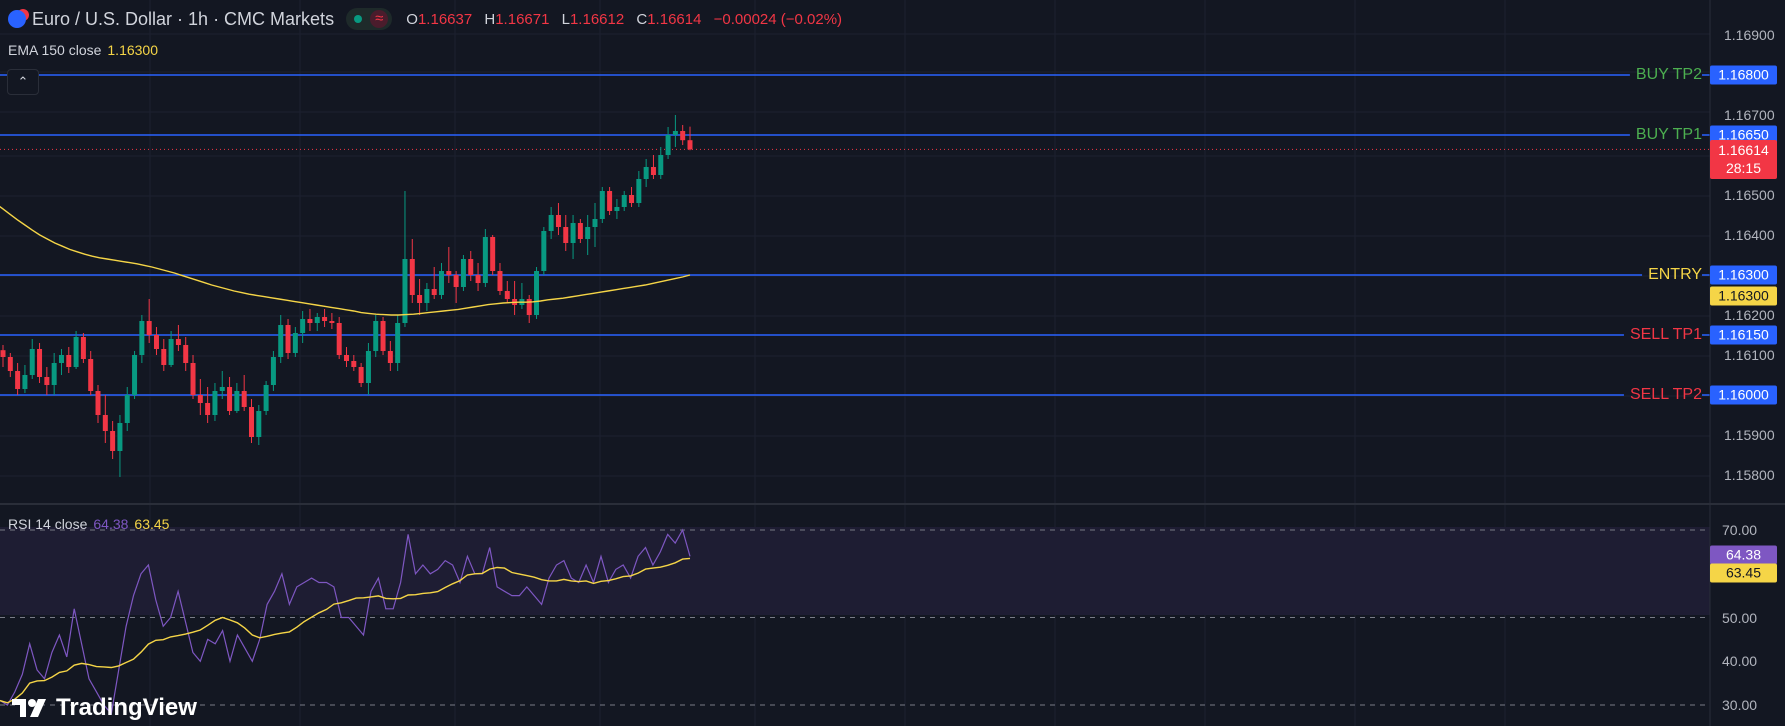 This screenshot has width=1785, height=726. Describe the element at coordinates (345, 260) in the screenshot. I see `ema-line` at that location.